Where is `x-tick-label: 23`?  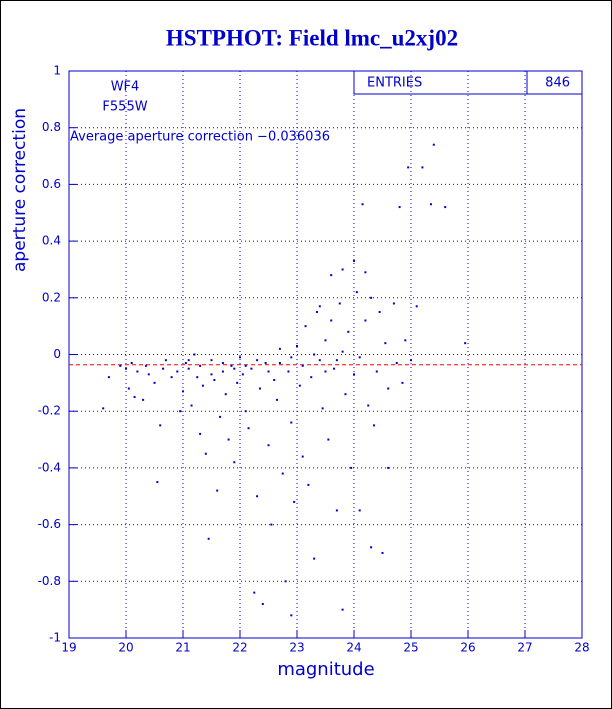 x-tick-label: 23 is located at coordinates (296, 648).